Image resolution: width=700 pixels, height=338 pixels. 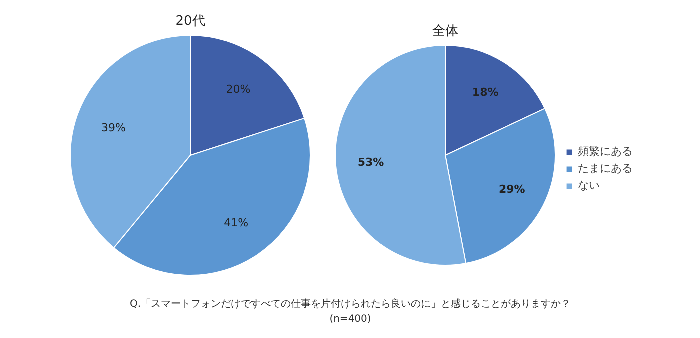 I want to click on chart-title: 全体, so click(x=445, y=31).